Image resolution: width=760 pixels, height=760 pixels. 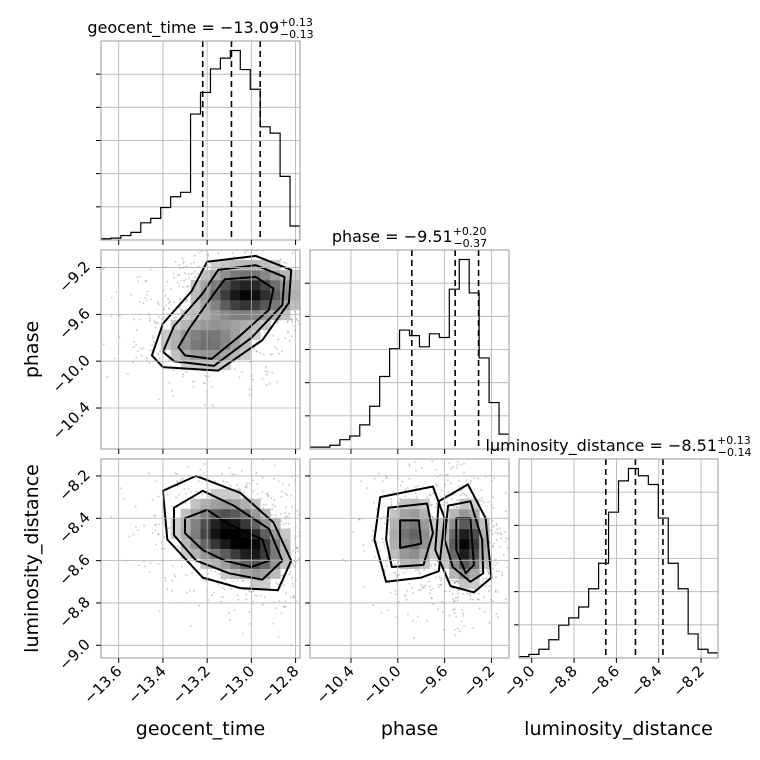 What do you see at coordinates (619, 446) in the screenshot?
I see `hist-title-luminosity_distance: luminosity_distance = −8.51+0.13 −0.14` at bounding box center [619, 446].